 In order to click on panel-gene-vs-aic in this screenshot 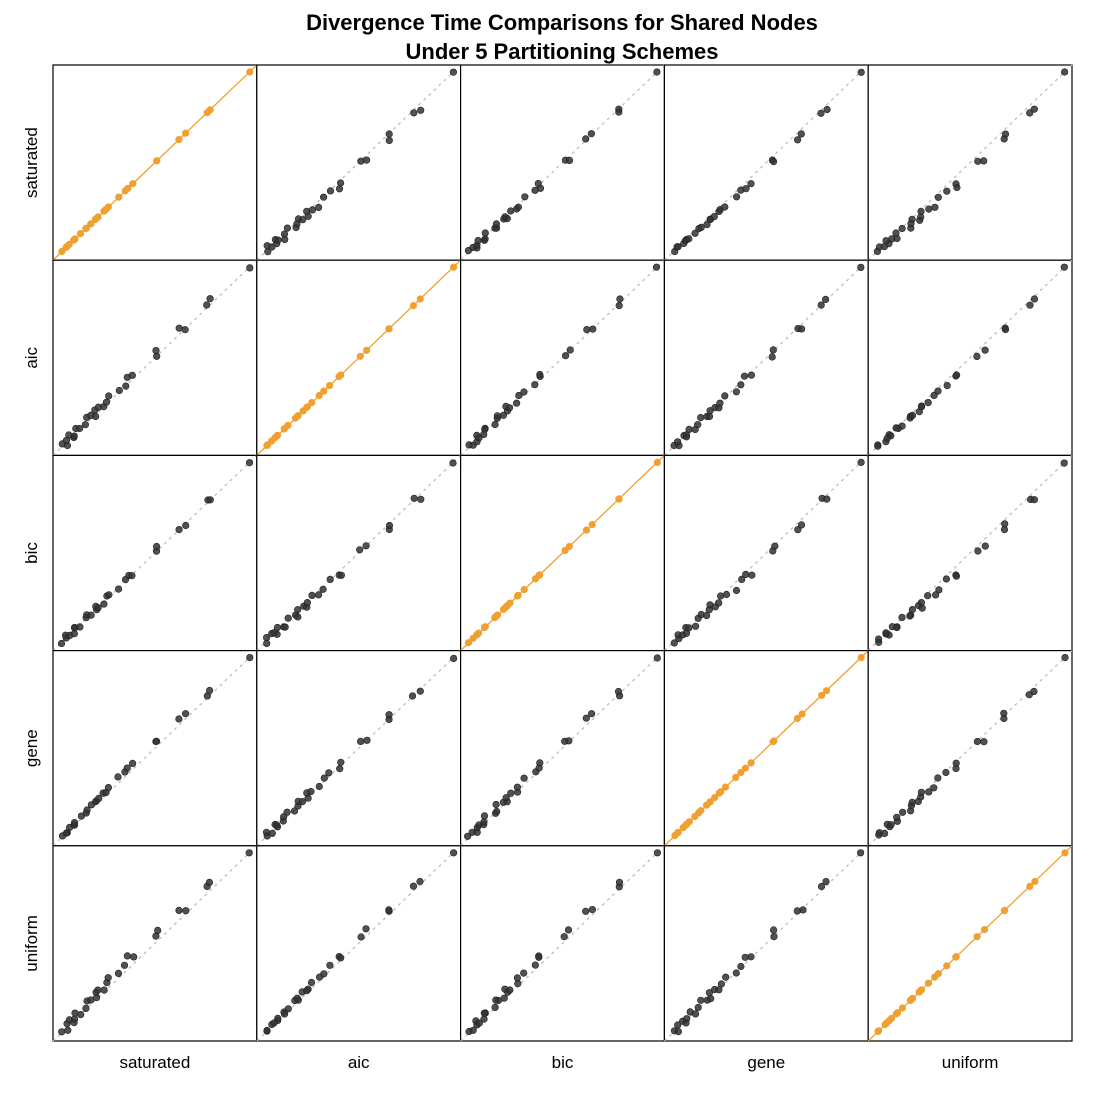, I will do `click(359, 748)`.